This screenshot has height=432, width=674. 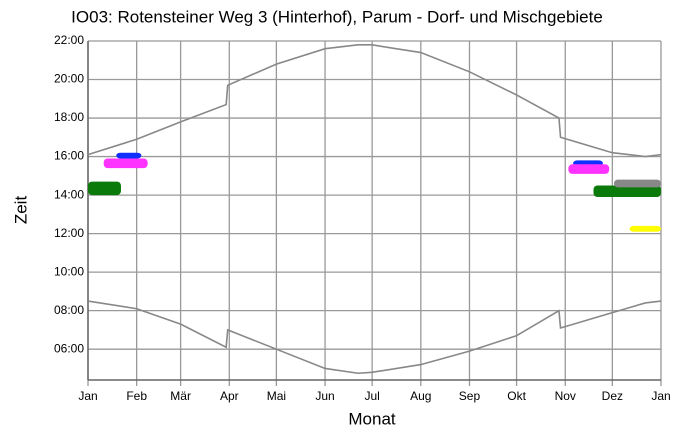 I want to click on x-tick-label: Jun, so click(x=324, y=396).